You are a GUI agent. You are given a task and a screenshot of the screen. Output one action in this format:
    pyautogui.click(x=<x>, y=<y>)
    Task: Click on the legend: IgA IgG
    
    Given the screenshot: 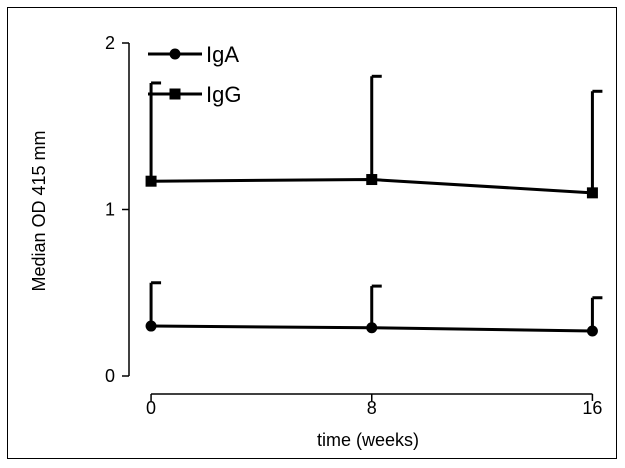 What is the action you would take?
    pyautogui.click(x=194, y=74)
    